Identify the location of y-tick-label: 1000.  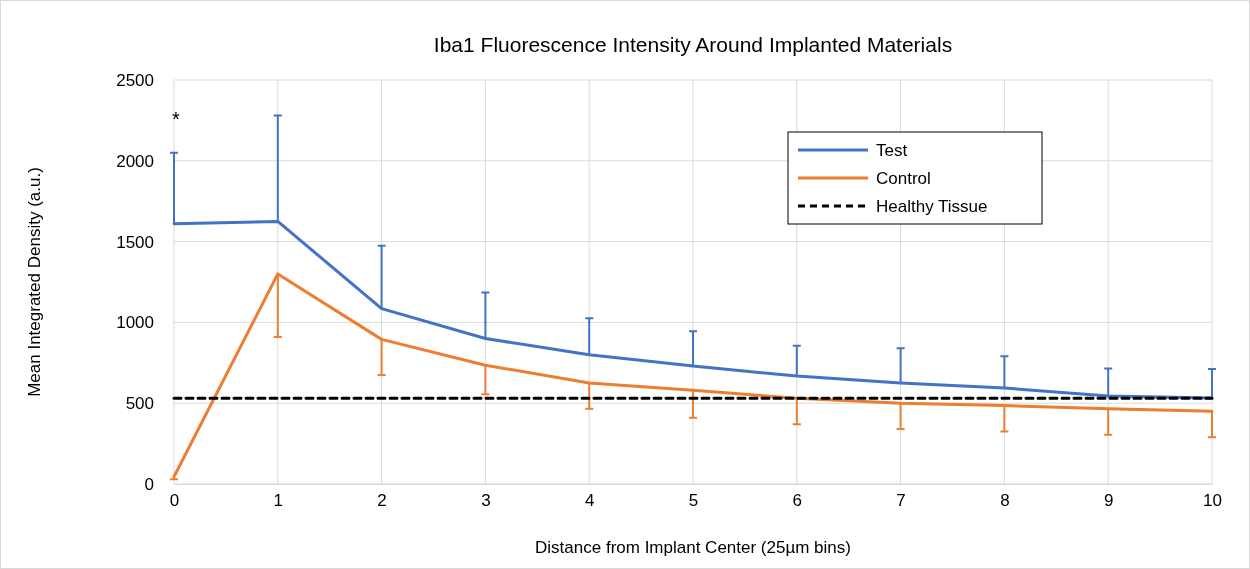
(135, 323).